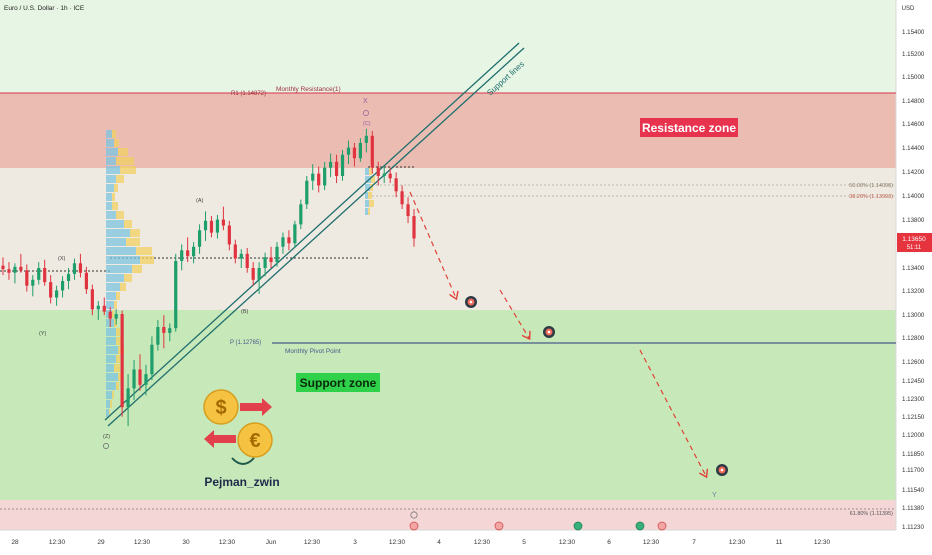 This screenshot has width=932, height=555. I want to click on price-tick-label: 1.14600, so click(913, 124).